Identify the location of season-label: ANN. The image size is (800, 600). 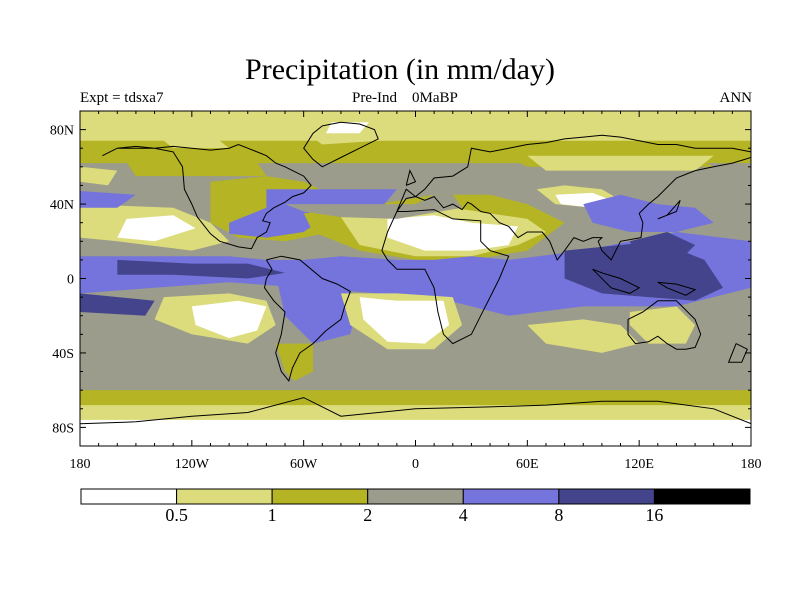
(736, 98).